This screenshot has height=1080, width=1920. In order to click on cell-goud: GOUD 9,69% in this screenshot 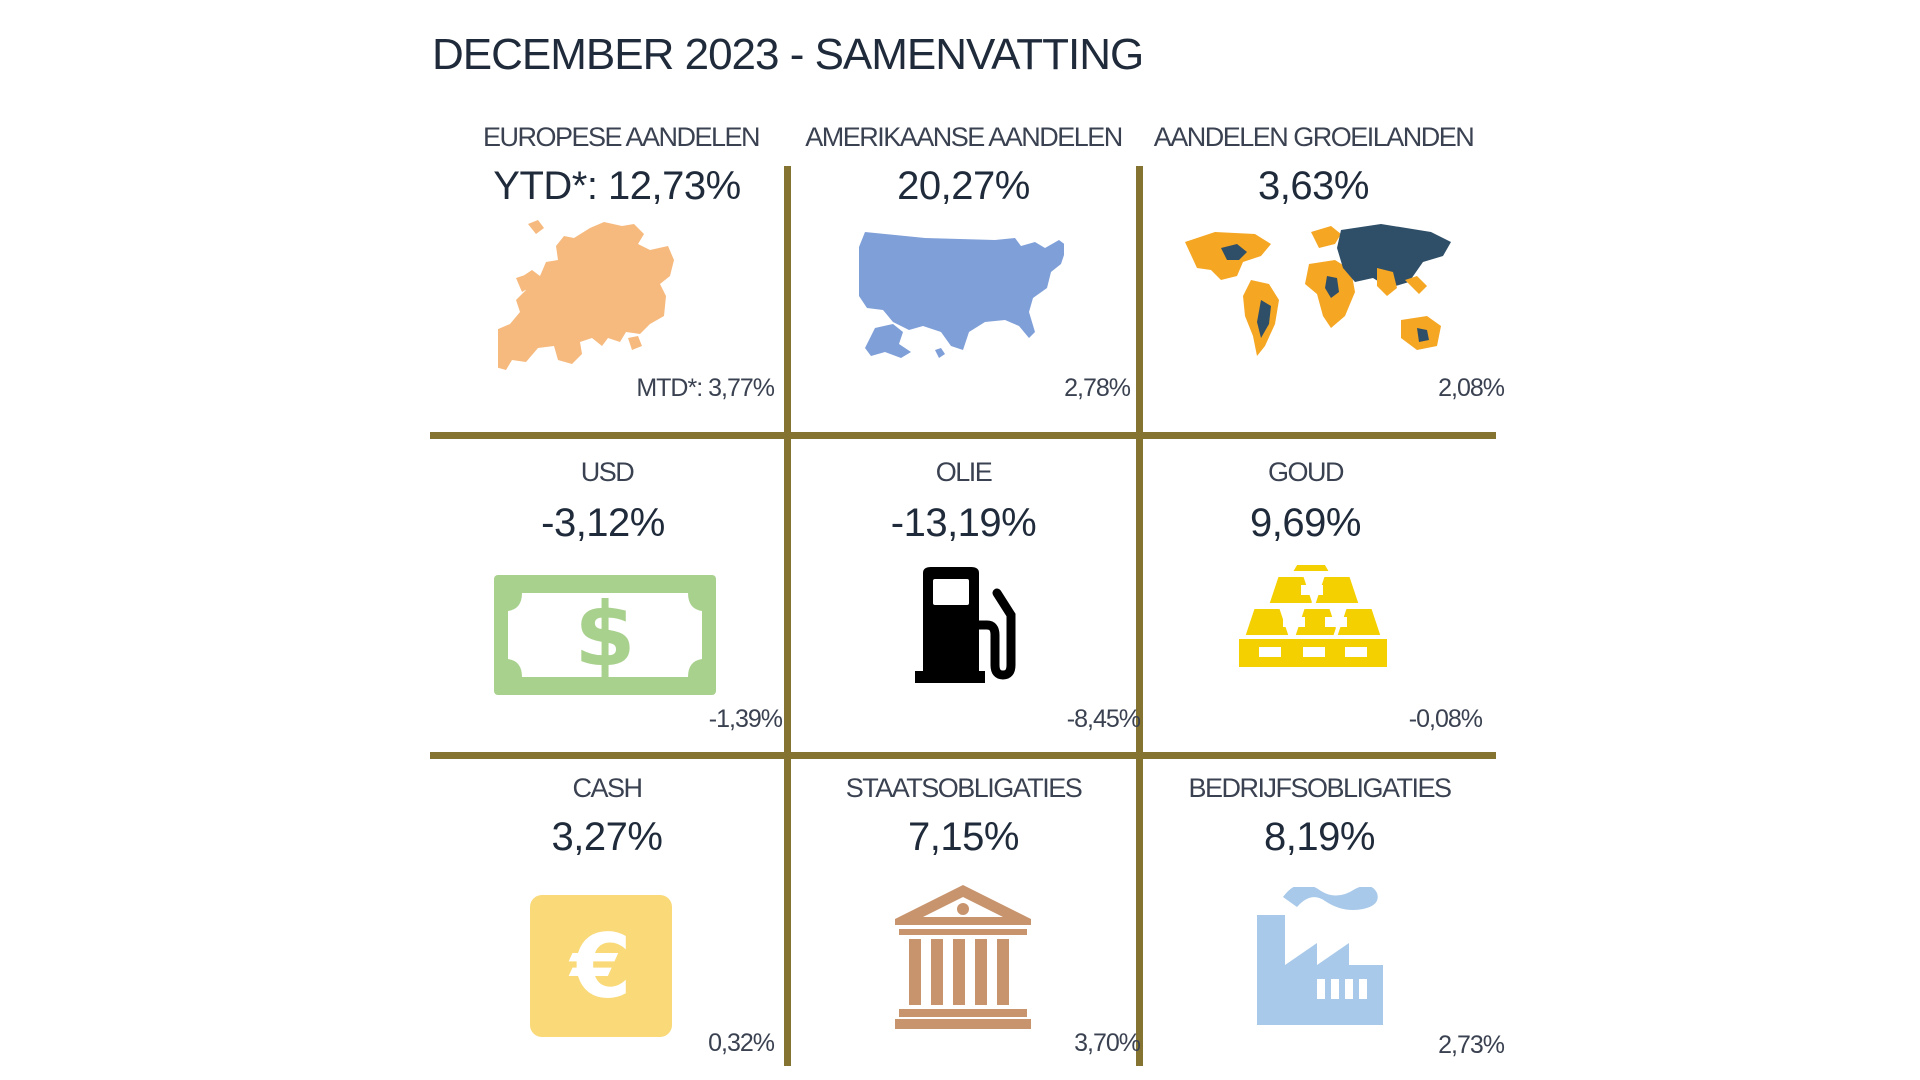, I will do `click(1319, 595)`.